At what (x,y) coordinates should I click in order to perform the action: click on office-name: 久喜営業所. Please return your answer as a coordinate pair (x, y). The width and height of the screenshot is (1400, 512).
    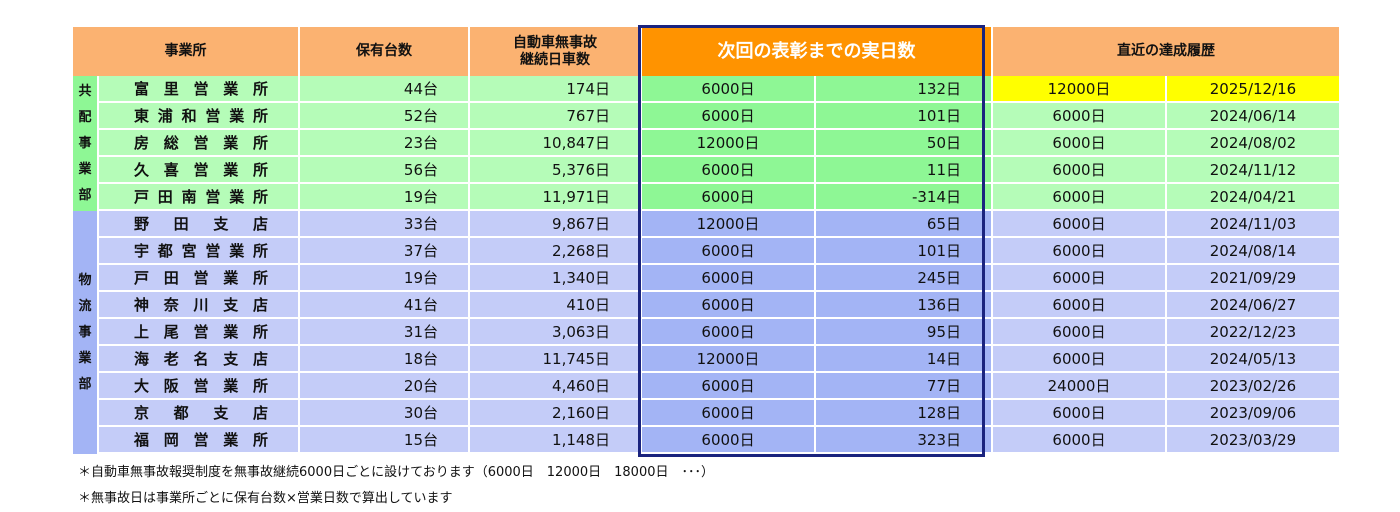
    Looking at the image, I should click on (198, 170).